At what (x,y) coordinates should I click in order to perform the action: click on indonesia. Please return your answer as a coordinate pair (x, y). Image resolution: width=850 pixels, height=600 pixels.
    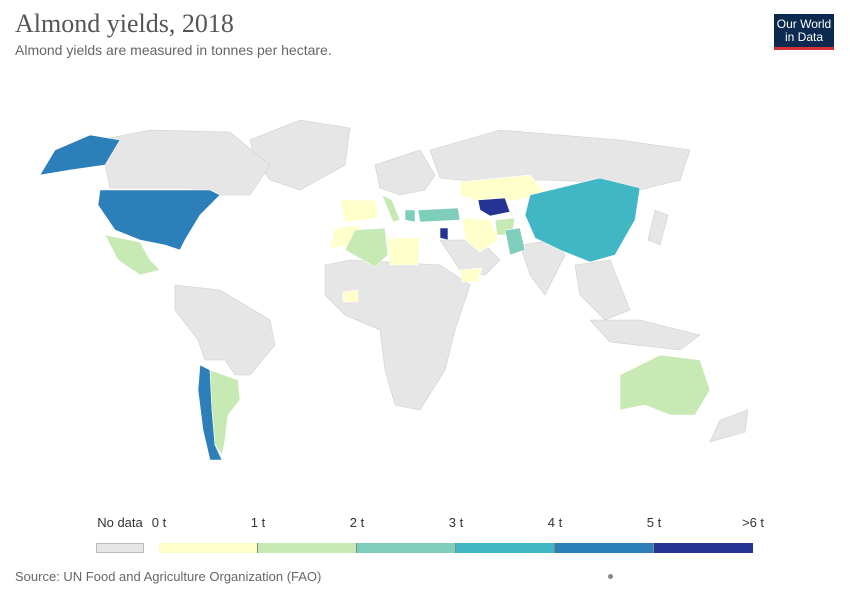
    Looking at the image, I should click on (645, 335).